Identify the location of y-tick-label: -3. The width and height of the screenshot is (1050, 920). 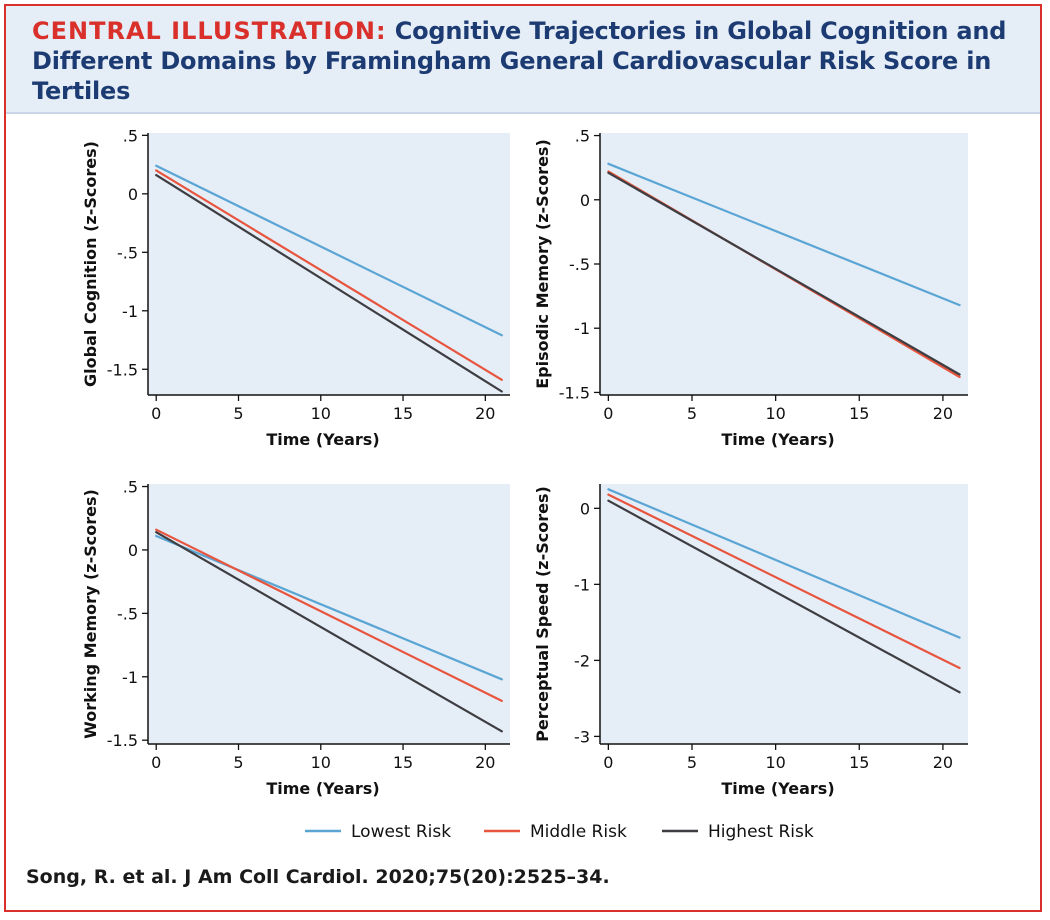
(582, 736).